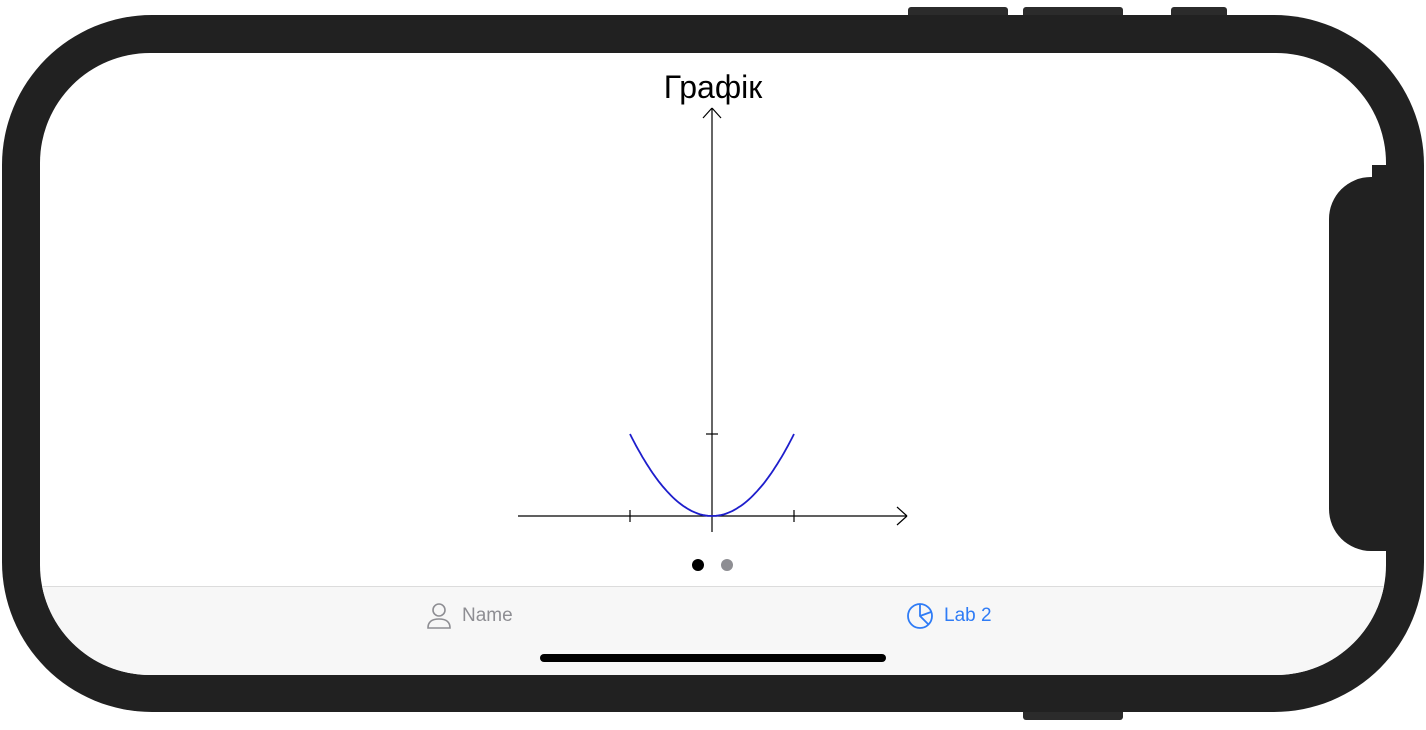  I want to click on page-title: Графік, so click(713, 87).